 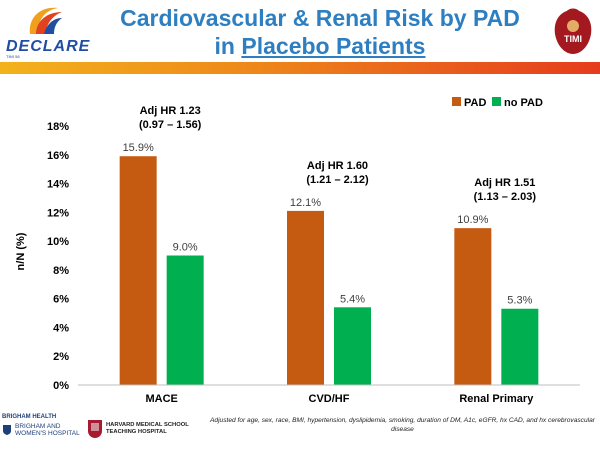 I want to click on hazard-ratio-ci: (0.97 – 1.56), so click(x=170, y=125).